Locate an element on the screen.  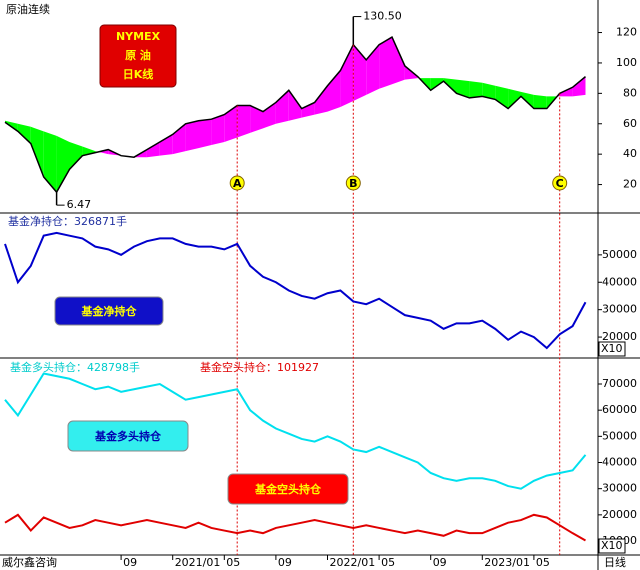
series-title: 基金多头持仓：428798手 is located at coordinates (75, 367).